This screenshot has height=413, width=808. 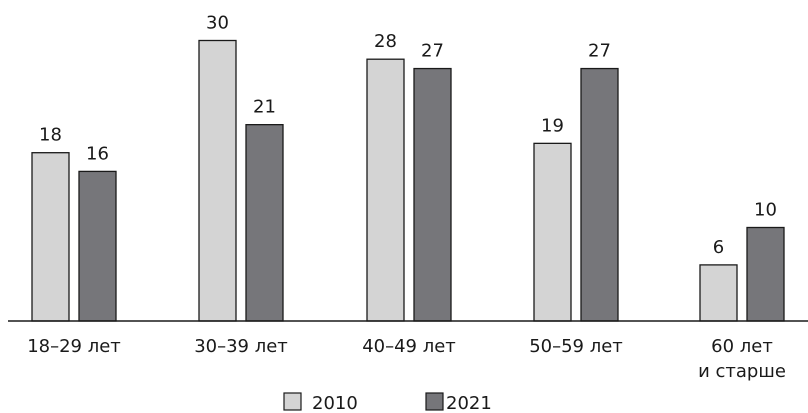 I want to click on bar-value-label: 21, so click(x=264, y=107).